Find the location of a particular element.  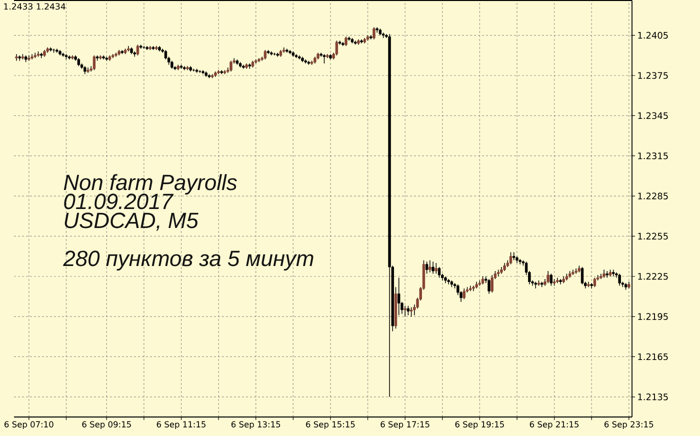

x-tick-label: 6 Sep 09:15 is located at coordinates (106, 425).